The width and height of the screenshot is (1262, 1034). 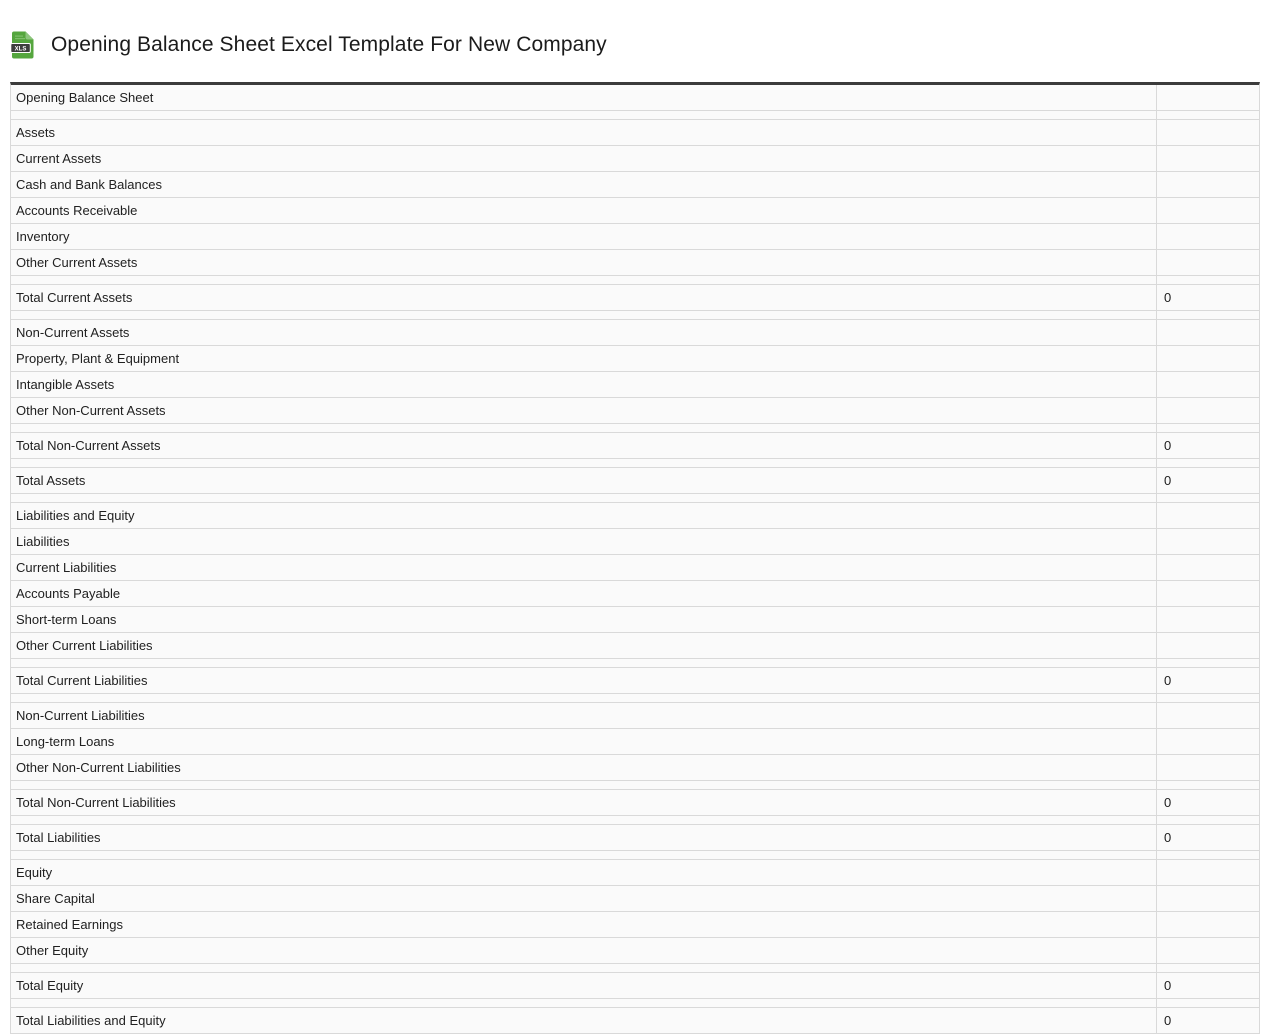 What do you see at coordinates (584, 593) in the screenshot?
I see `row-label: Accounts Payable` at bounding box center [584, 593].